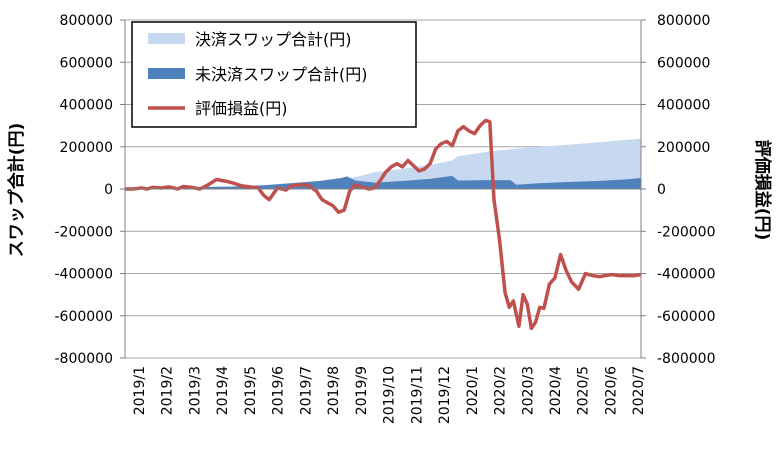  I want to click on left-y-tick-label: -800000, so click(84, 359).